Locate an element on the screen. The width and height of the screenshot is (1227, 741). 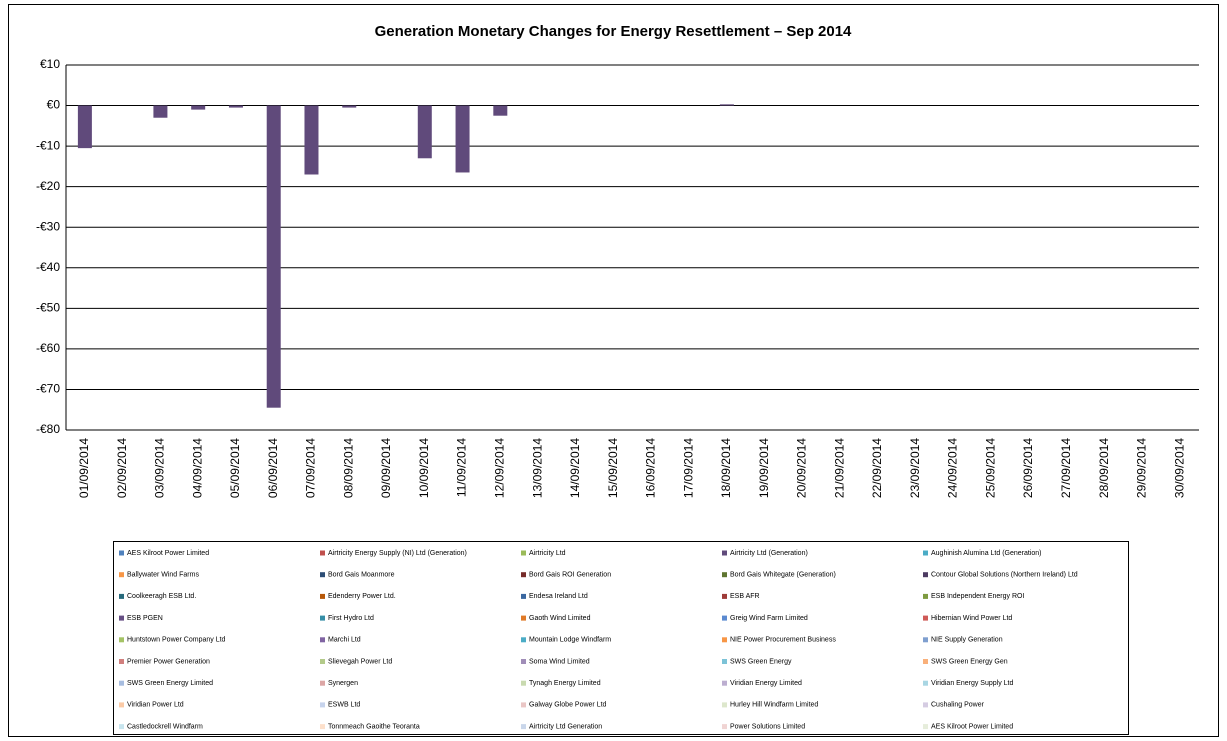
legend-label: Mountain Lodge Windfarm is located at coordinates (570, 640).